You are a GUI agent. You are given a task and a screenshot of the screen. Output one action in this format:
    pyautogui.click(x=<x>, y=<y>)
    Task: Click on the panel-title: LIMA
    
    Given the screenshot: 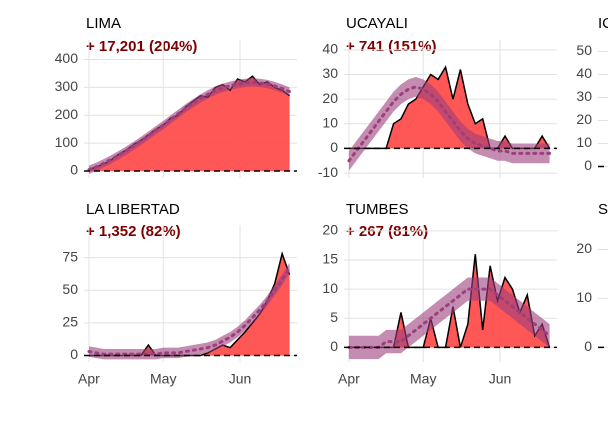 What is the action you would take?
    pyautogui.click(x=103, y=23)
    